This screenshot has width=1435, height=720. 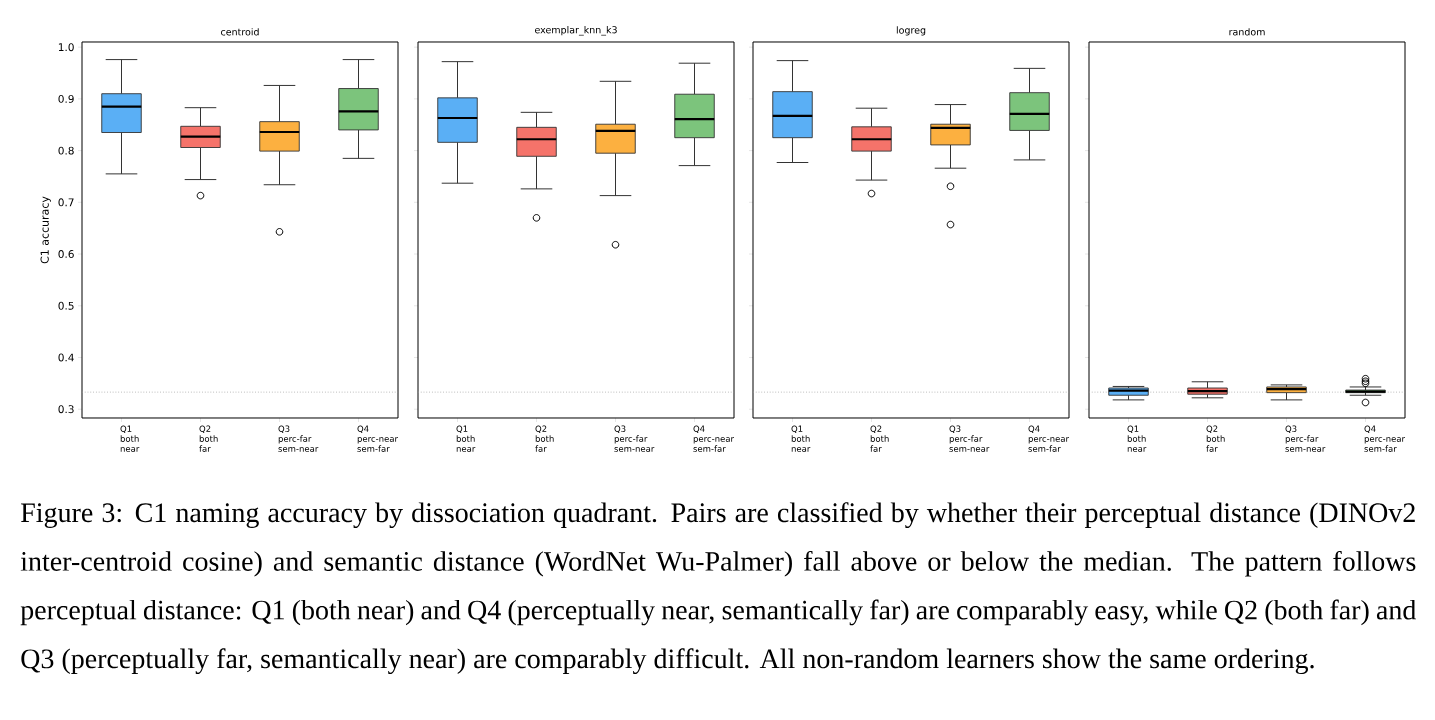 What do you see at coordinates (45, 230) in the screenshot?
I see `y-axis-title: C1 accuracy` at bounding box center [45, 230].